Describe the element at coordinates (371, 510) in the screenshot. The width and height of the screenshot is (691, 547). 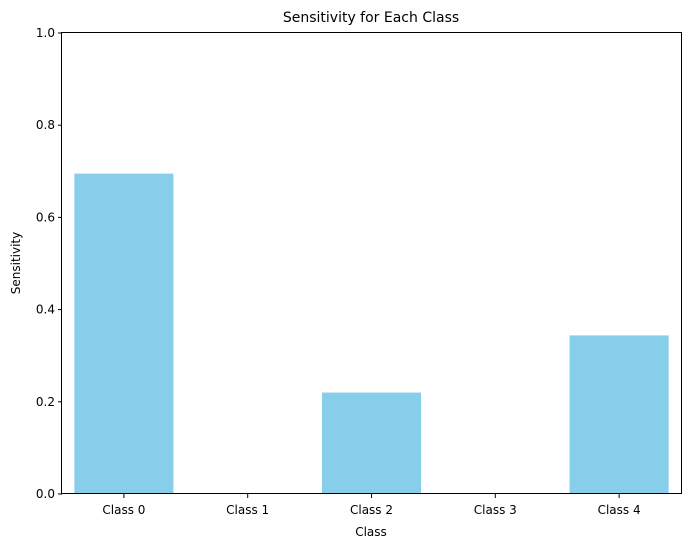
I see `x-tick-label: Class 2` at that location.